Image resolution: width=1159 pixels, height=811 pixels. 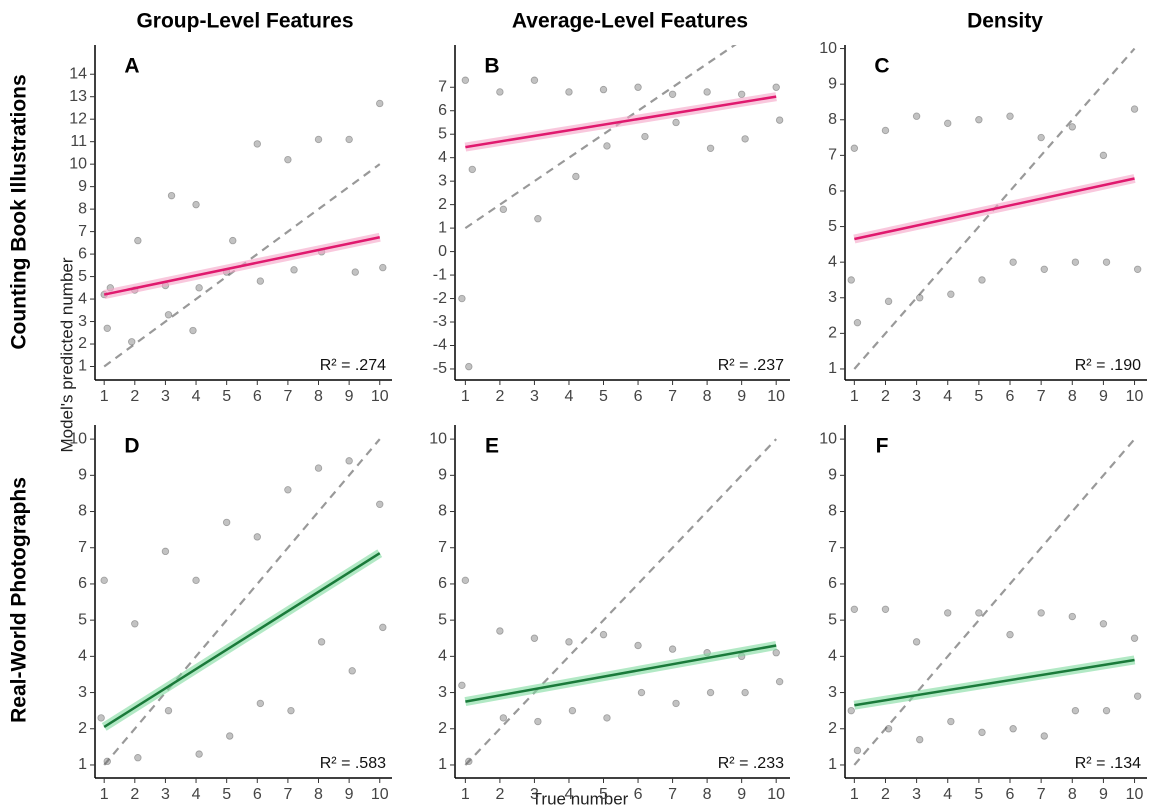 What do you see at coordinates (751, 365) in the screenshot?
I see `r-squared: R² = .237` at bounding box center [751, 365].